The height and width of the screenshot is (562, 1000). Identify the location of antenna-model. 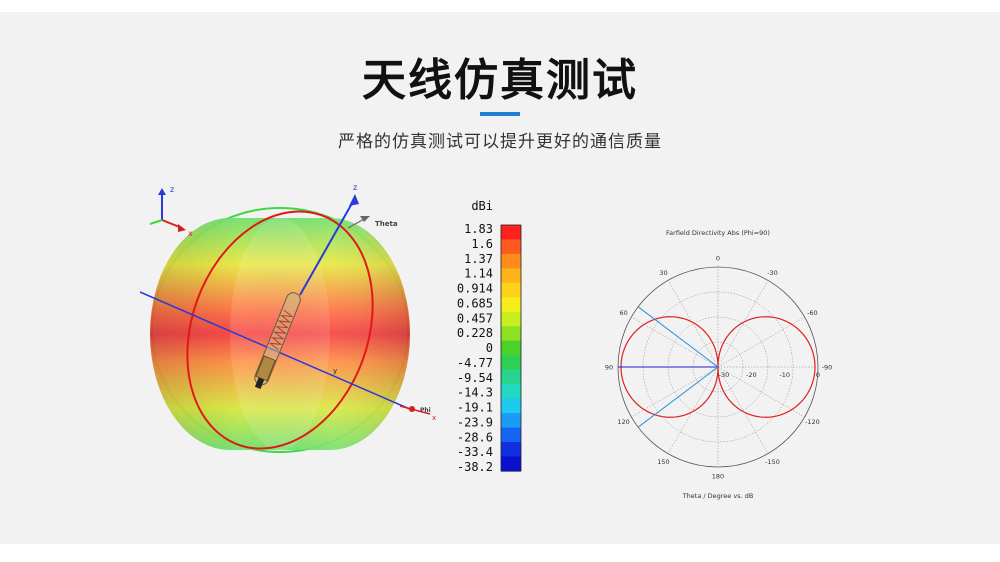
(277, 340).